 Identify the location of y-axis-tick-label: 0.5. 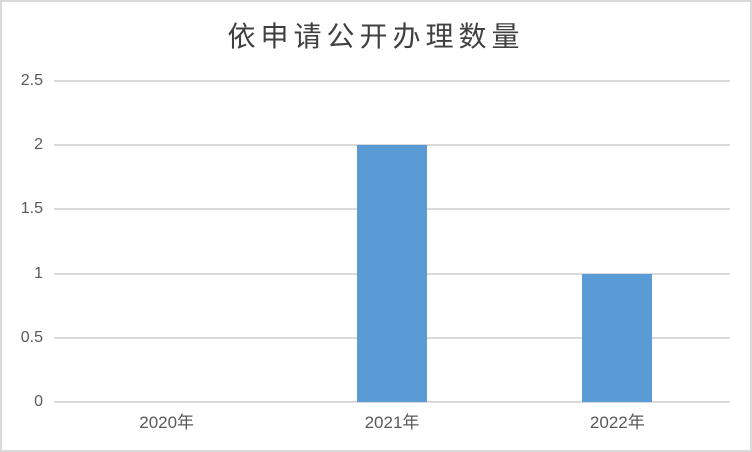
(31, 337).